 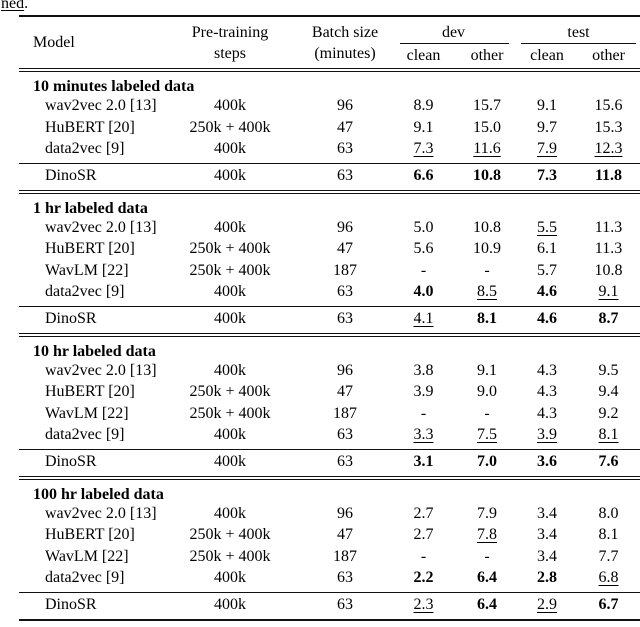 What do you see at coordinates (329, 228) in the screenshot?
I see `table-row: wav2vec 2.0 [13] 400k 96 5.0 10.8 5.5 11.3` at bounding box center [329, 228].